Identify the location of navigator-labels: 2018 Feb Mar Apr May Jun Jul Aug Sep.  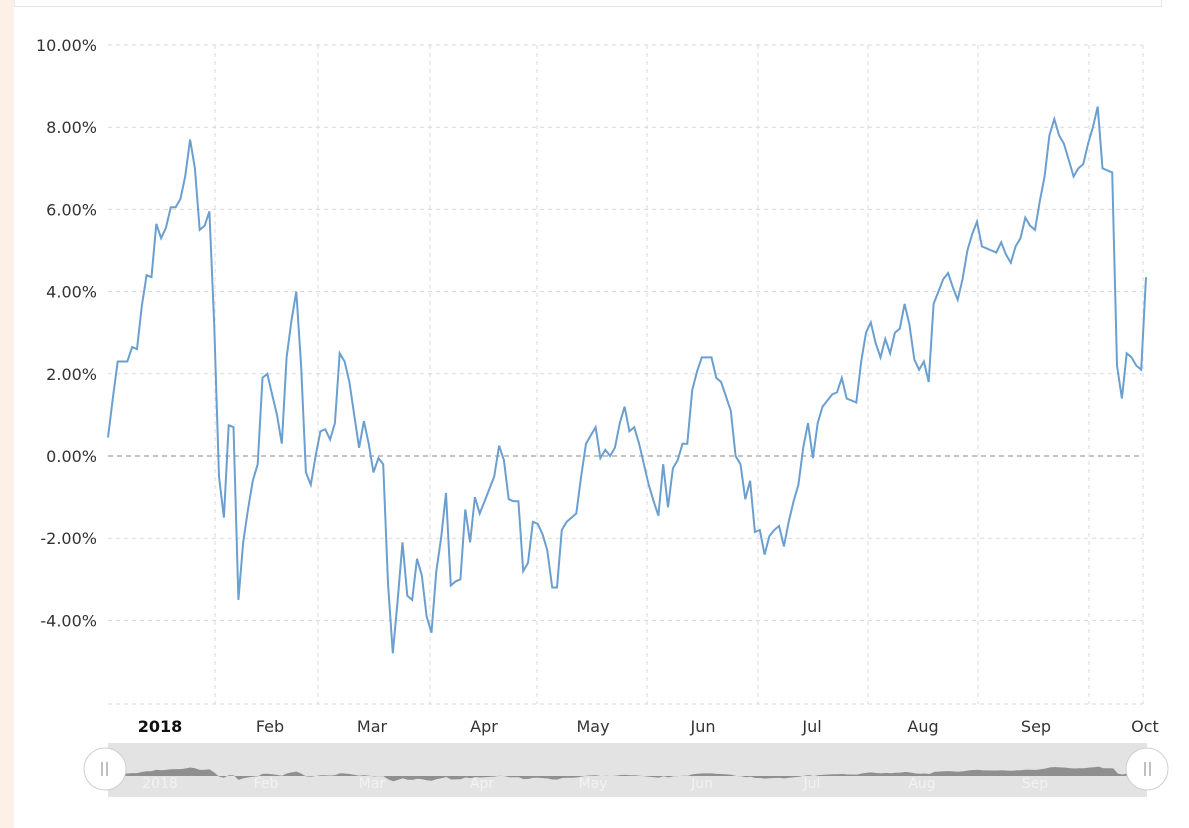
(595, 784).